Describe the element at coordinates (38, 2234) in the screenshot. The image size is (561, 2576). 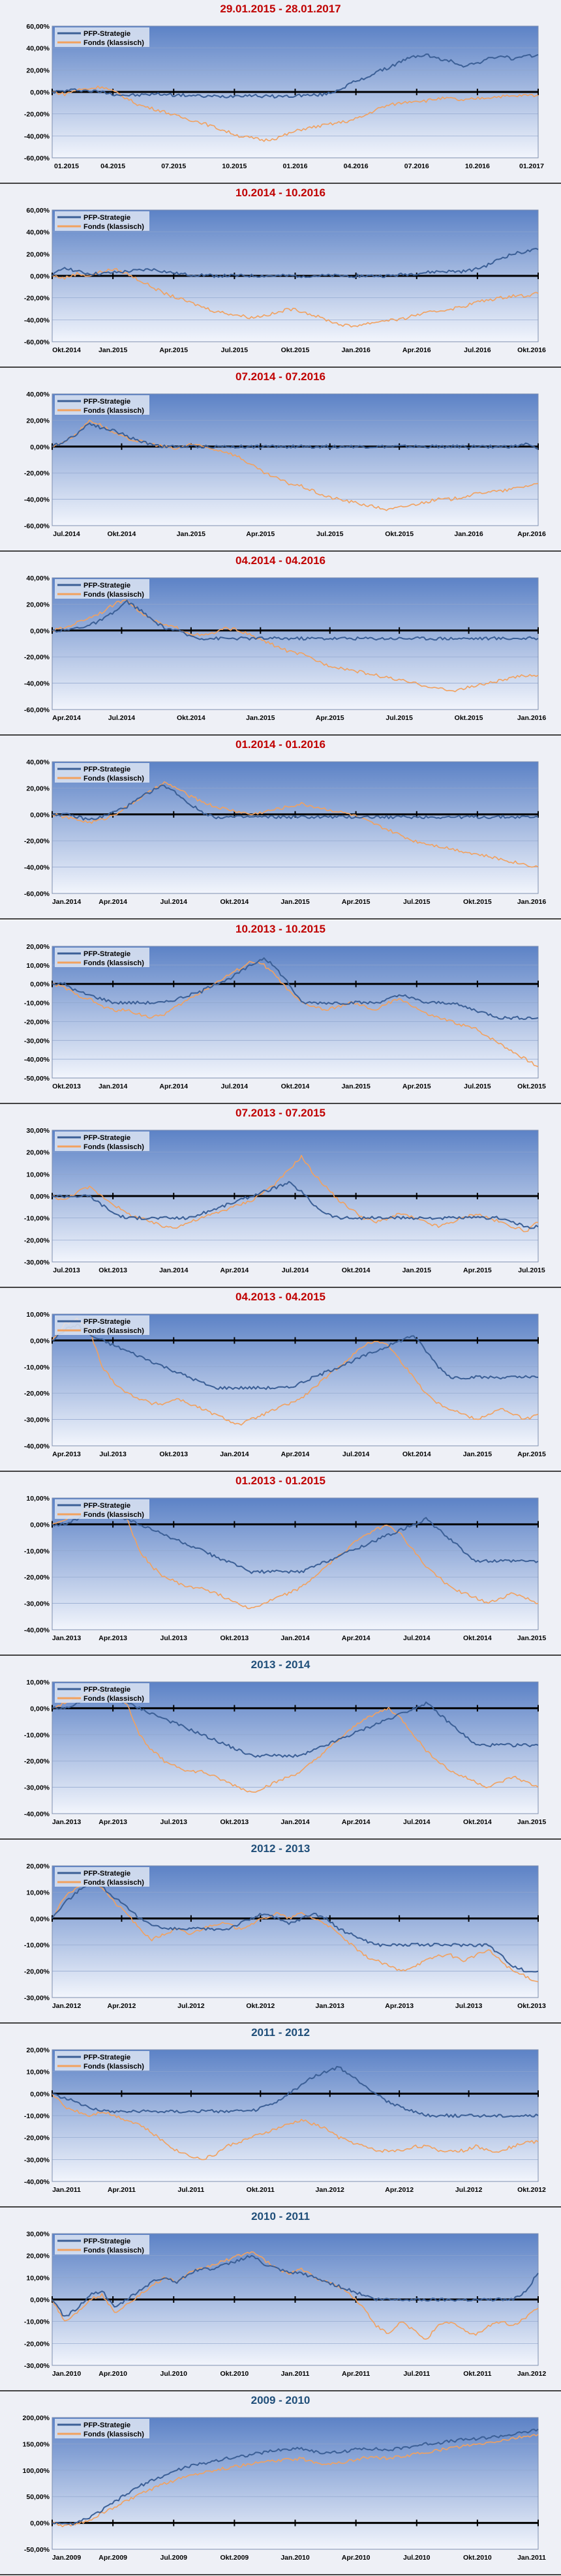
I see `y-tick-label: 30,00%` at that location.